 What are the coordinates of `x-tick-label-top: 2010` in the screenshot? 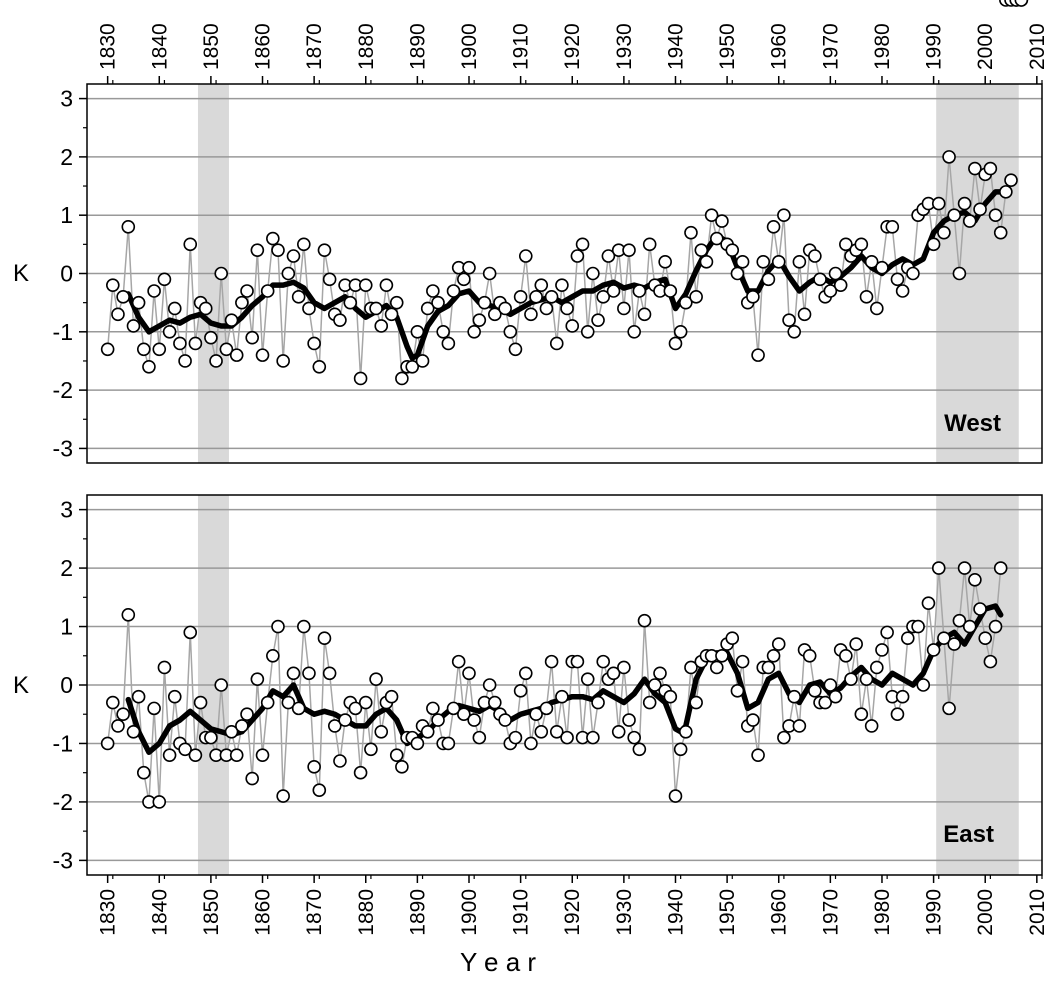 It's located at (1037, 46).